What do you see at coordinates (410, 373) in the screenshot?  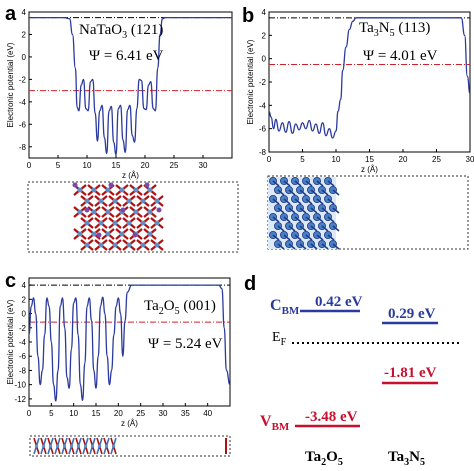 I see `ta3n5-vbm-value: -1.81 eV` at bounding box center [410, 373].